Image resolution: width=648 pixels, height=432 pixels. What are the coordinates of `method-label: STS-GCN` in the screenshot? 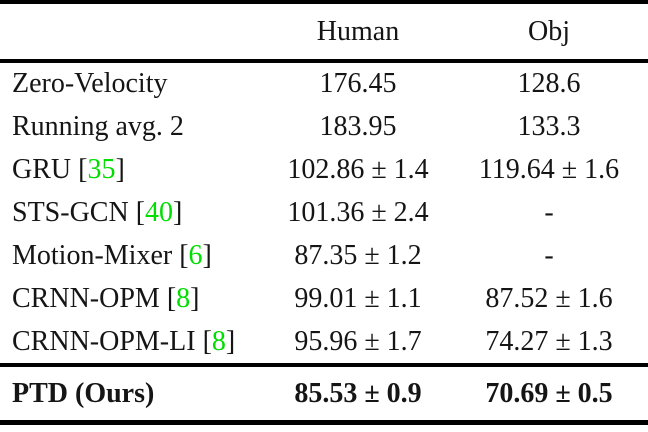 It's located at (70, 212).